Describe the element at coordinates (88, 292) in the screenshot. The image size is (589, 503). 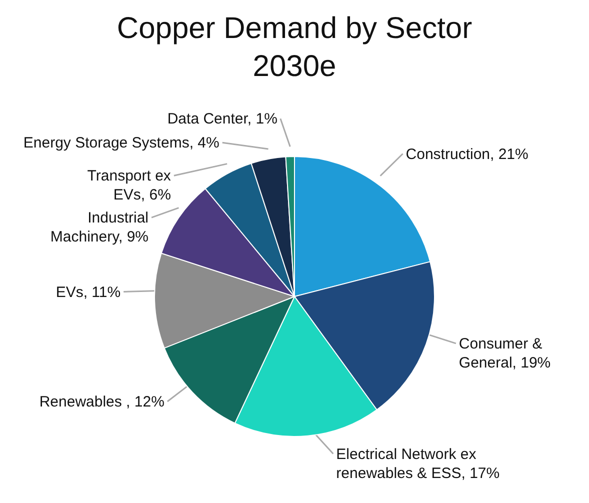
I see `slice-label: EVs, 11%` at that location.